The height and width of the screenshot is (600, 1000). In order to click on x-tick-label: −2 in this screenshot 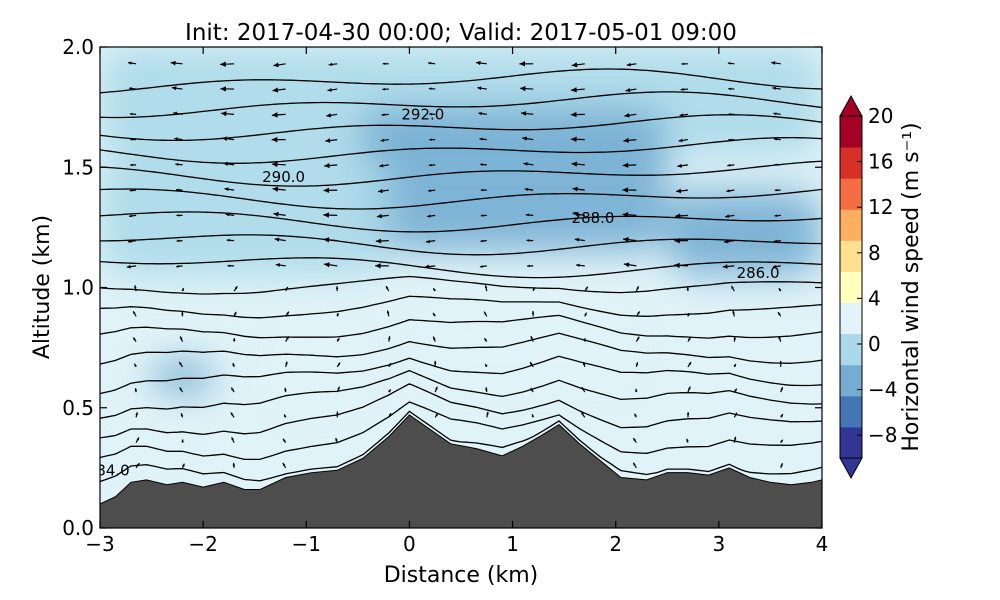, I will do `click(202, 544)`.